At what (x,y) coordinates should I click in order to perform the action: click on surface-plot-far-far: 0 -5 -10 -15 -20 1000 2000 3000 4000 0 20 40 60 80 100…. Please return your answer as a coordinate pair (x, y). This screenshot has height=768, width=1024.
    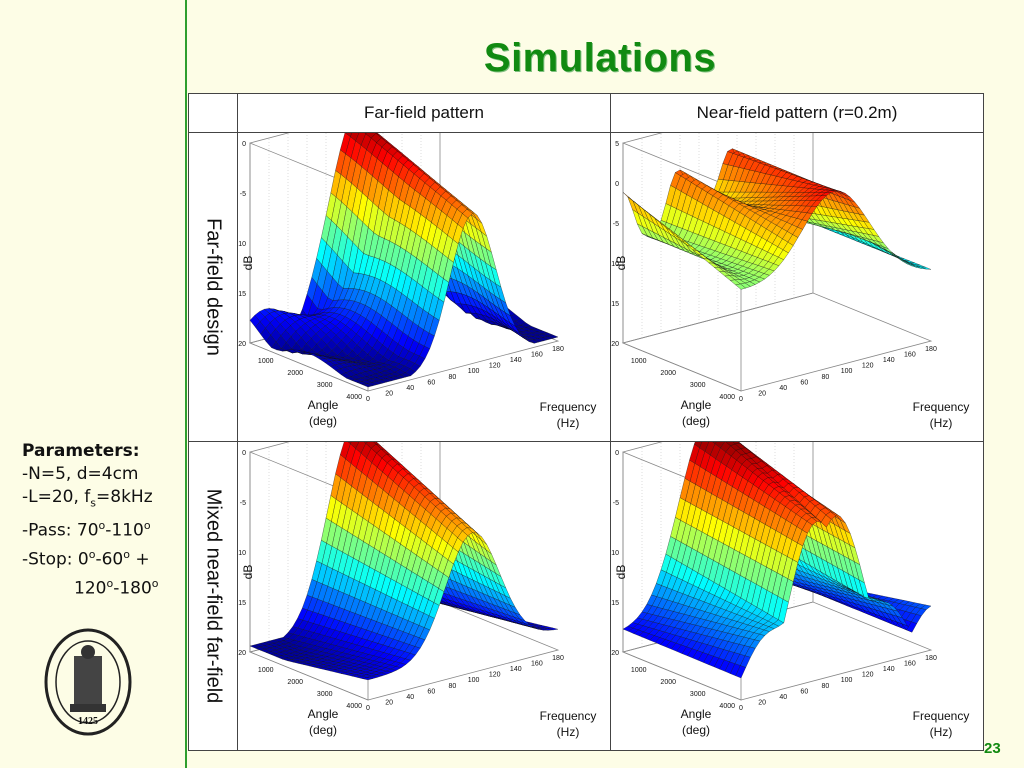
    Looking at the image, I should click on (417, 281).